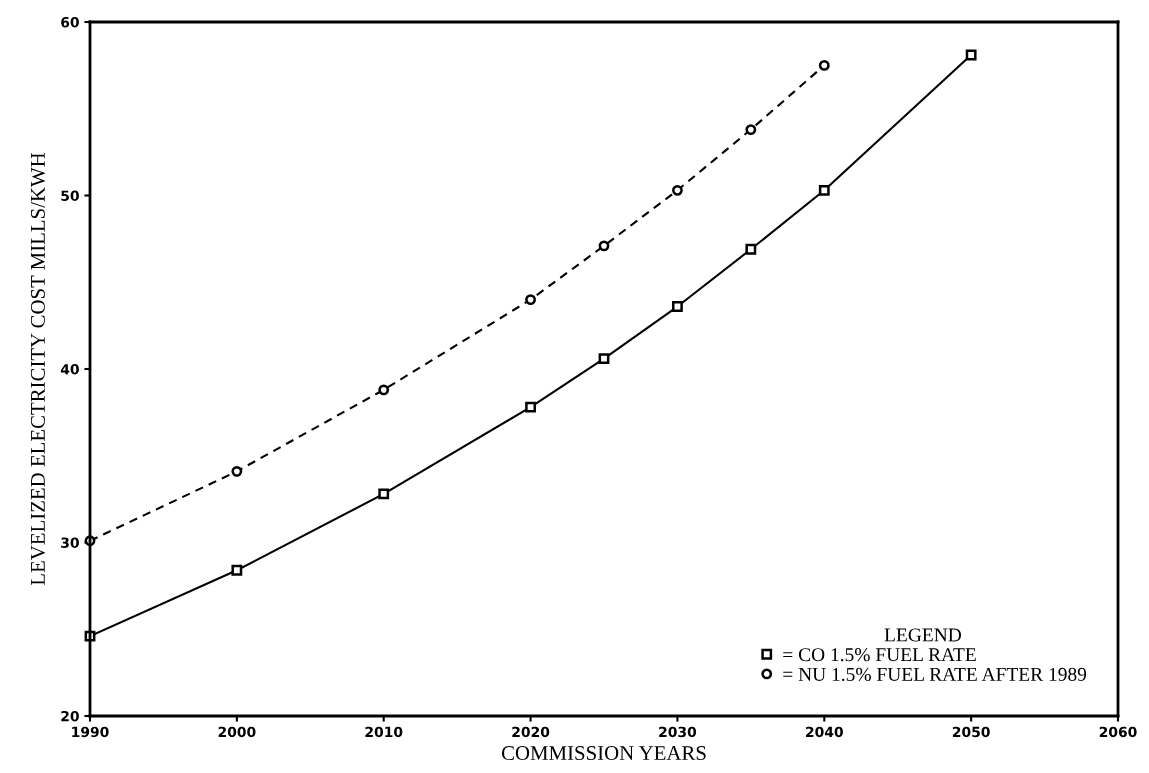 Image resolution: width=1149 pixels, height=773 pixels. I want to click on x-tick-label: 2010, so click(384, 732).